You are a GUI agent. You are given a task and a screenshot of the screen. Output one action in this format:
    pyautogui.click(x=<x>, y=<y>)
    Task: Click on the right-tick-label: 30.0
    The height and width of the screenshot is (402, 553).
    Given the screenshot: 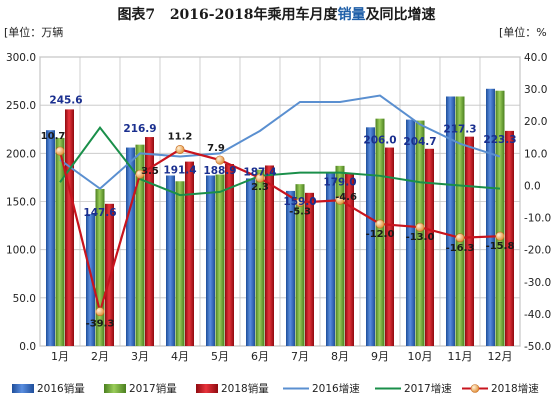 What is the action you would take?
    pyautogui.click(x=535, y=90)
    